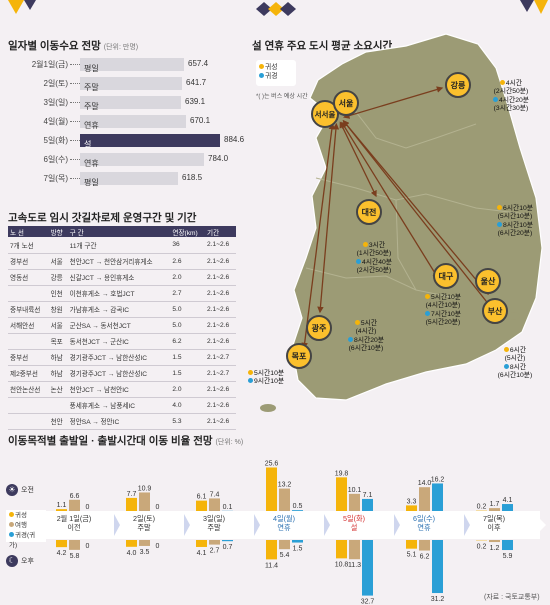 This screenshot has height=605, width=550. I want to click on table-cell: 7개 노선, so click(28, 245).